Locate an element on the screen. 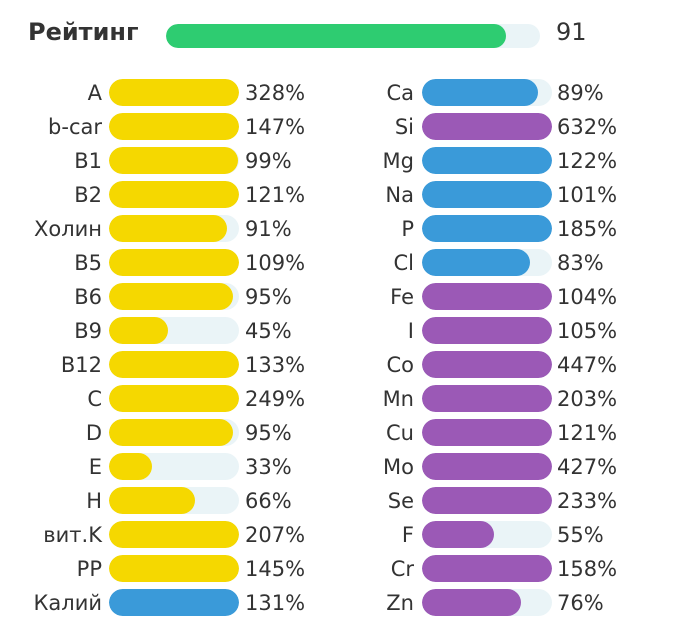  nutrient-label: E is located at coordinates (95, 467).